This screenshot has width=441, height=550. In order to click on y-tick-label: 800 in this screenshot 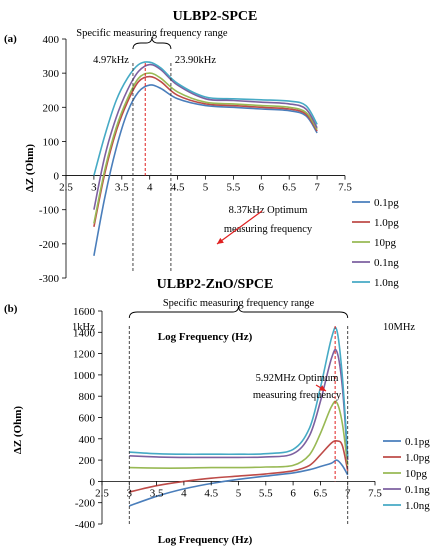, I will do `click(87, 397)`.